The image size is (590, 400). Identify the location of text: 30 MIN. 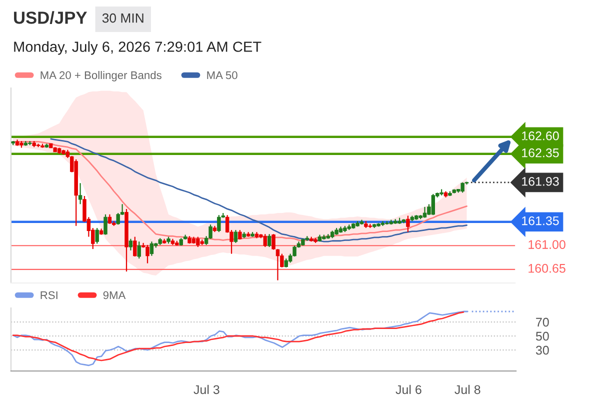
(123, 18).